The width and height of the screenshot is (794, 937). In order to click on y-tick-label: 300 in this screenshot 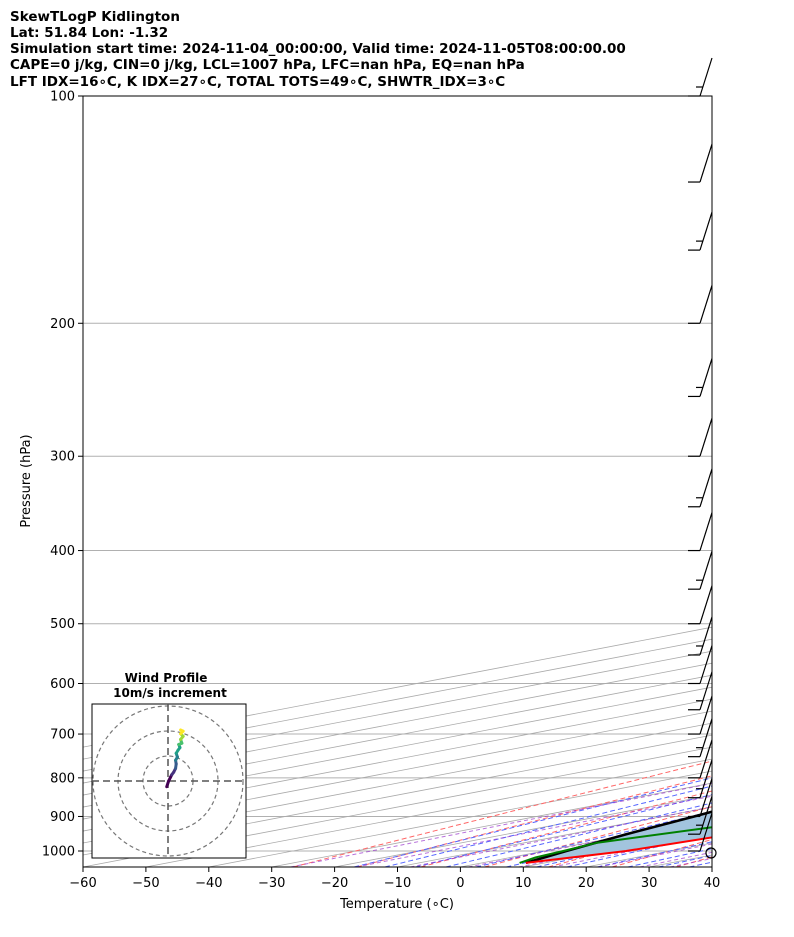, I will do `click(62, 457)`.